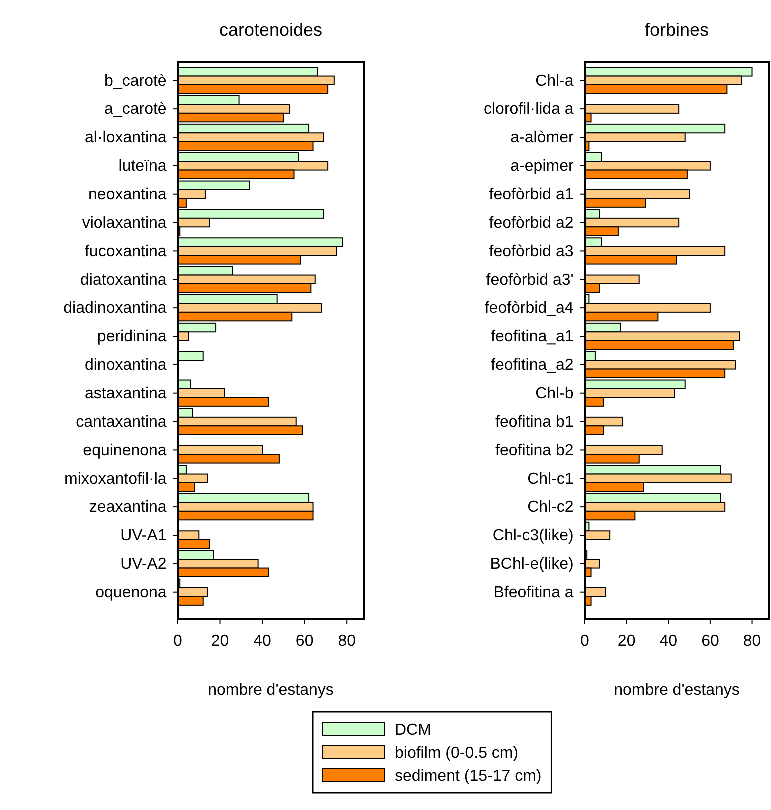 The image size is (771, 810). I want to click on y-tick-label: BChl-e(like), so click(532, 565).